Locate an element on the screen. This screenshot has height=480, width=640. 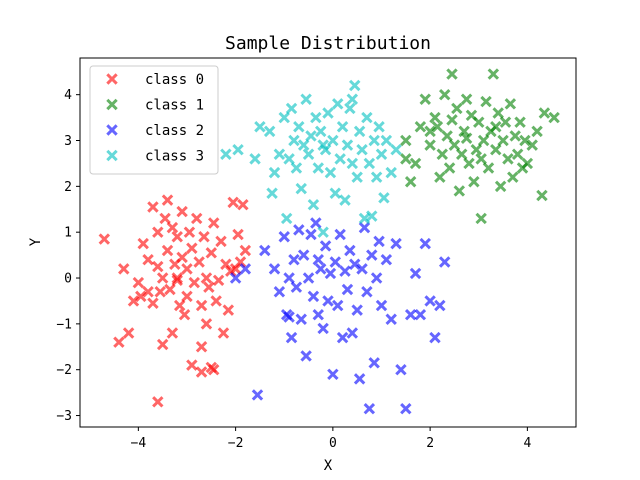
y-tick-label: −2 is located at coordinates (64, 370).